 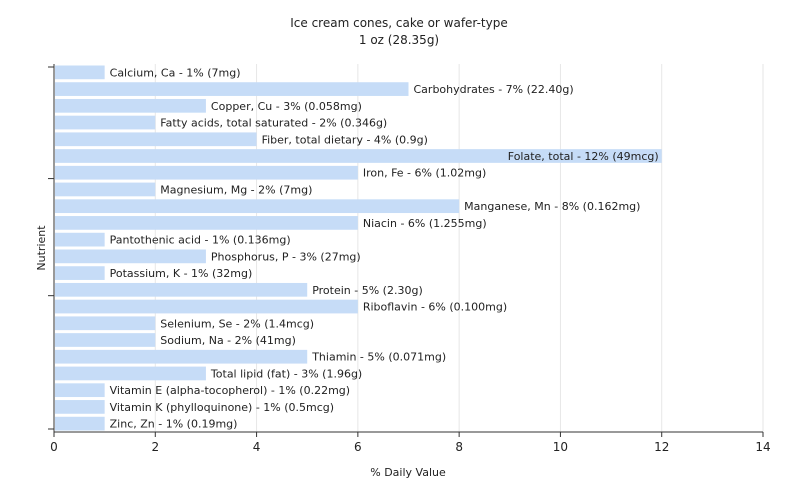 I want to click on bar-label: Zinc, Zn - 1% (0.19mg), so click(x=174, y=424).